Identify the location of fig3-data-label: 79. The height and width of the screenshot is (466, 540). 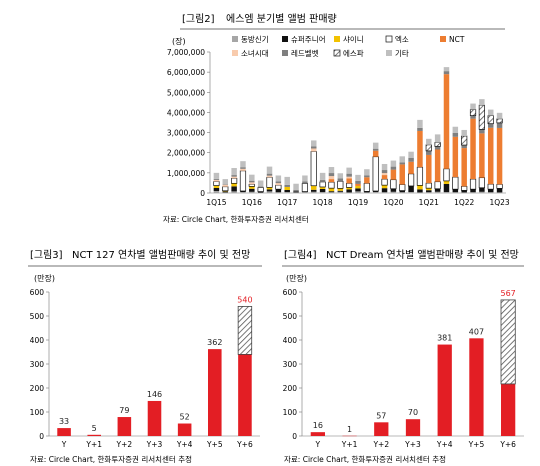
(124, 410).